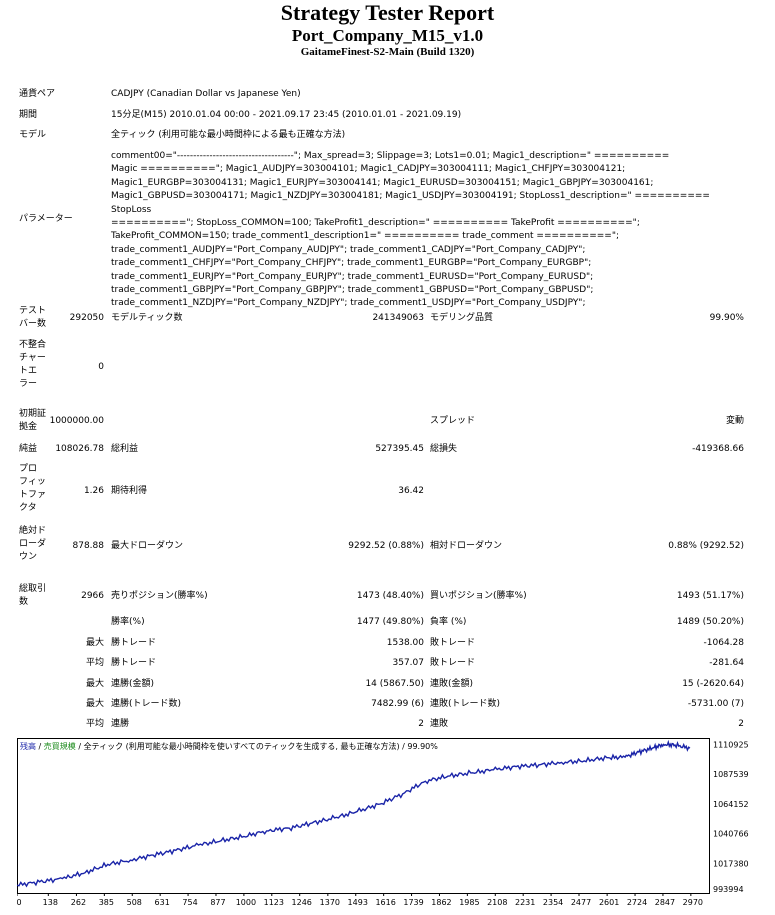  What do you see at coordinates (33, 589) in the screenshot?
I see `total-label-1: 総取引` at bounding box center [33, 589].